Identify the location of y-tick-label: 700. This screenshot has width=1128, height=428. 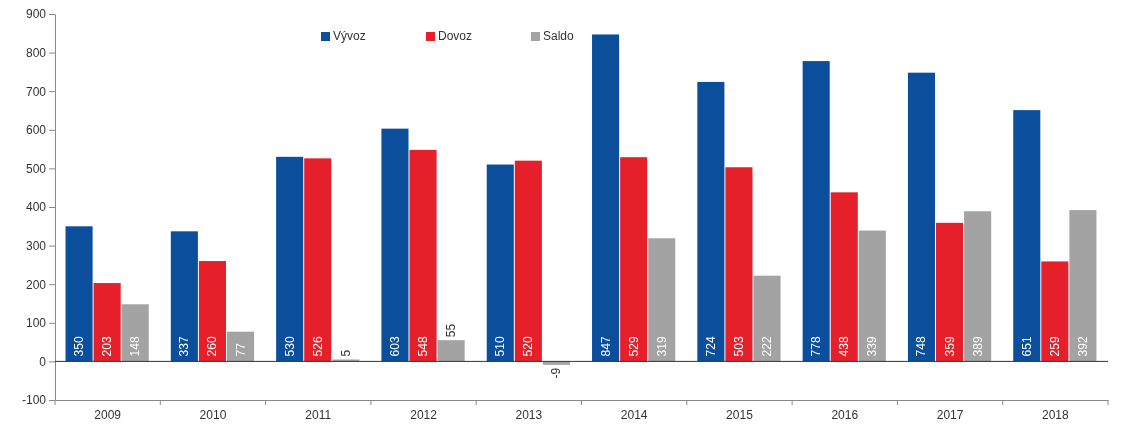
(36, 91).